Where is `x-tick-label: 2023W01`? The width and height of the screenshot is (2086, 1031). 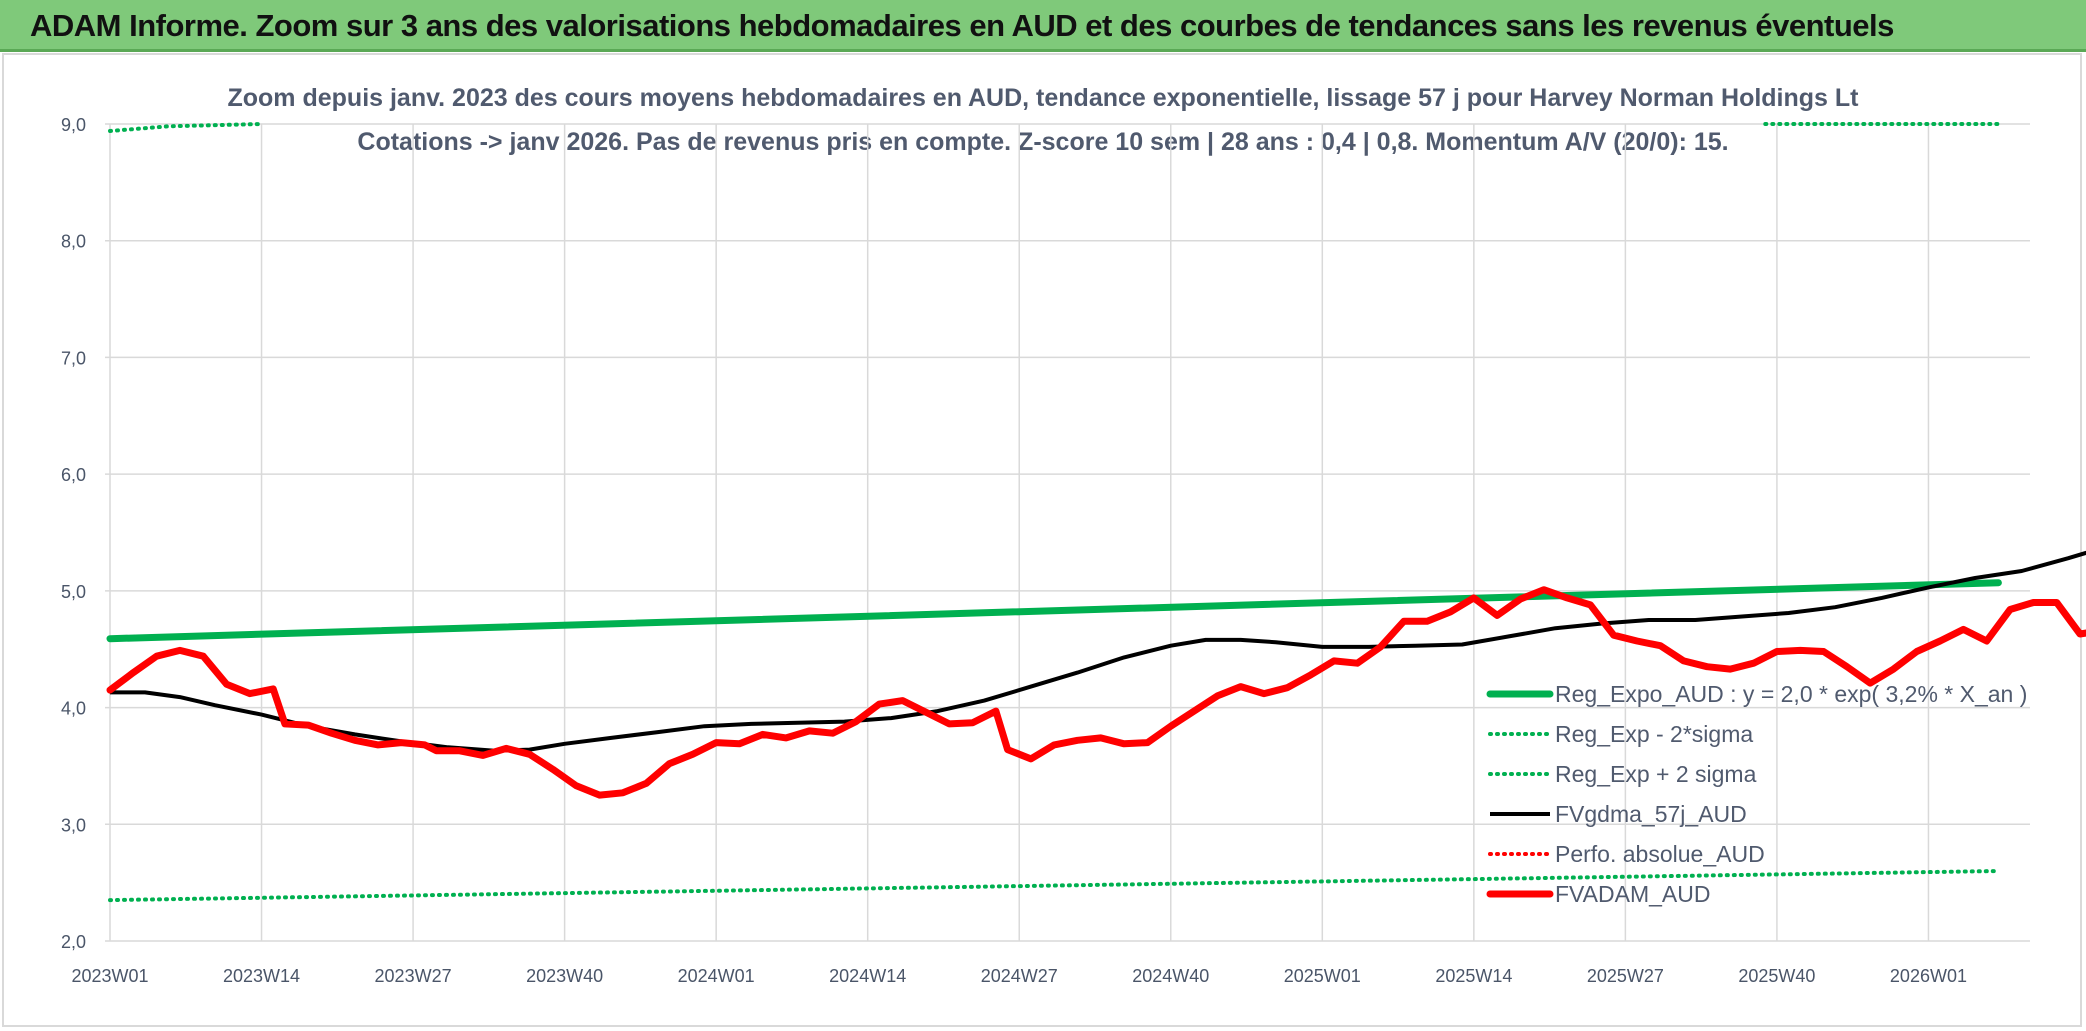 x-tick-label: 2023W01 is located at coordinates (109, 976).